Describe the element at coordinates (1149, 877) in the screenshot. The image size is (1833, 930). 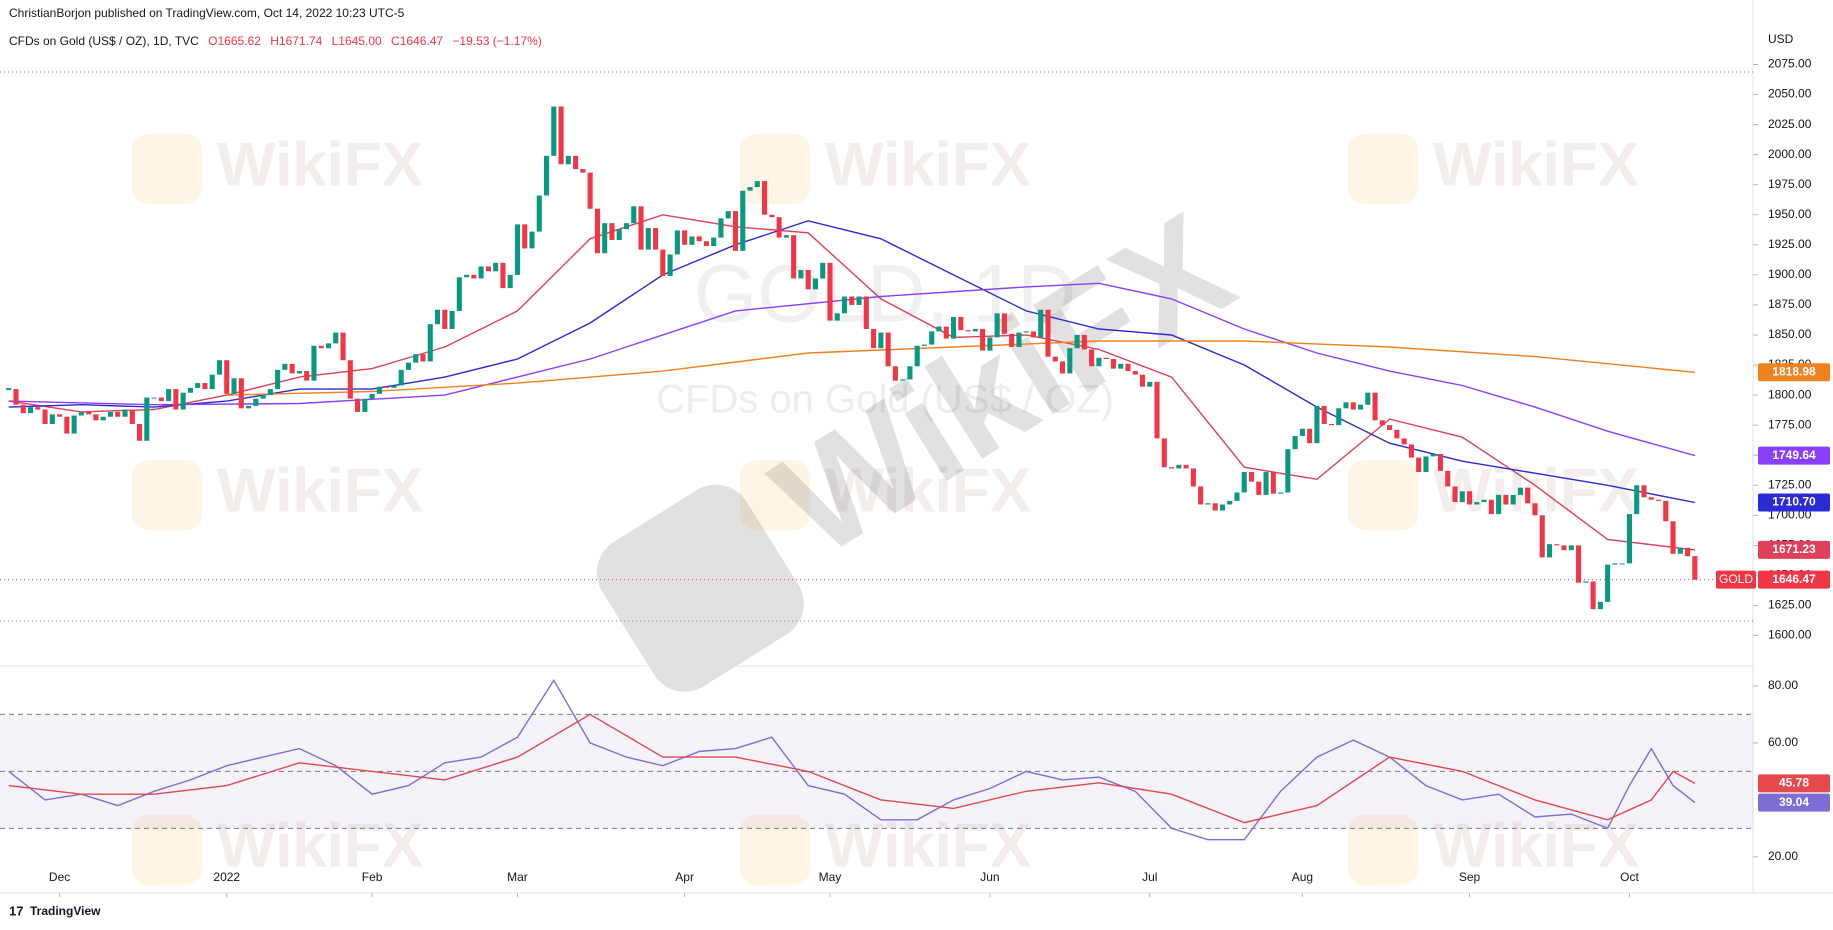
I see `x-tick-label: Jul` at that location.